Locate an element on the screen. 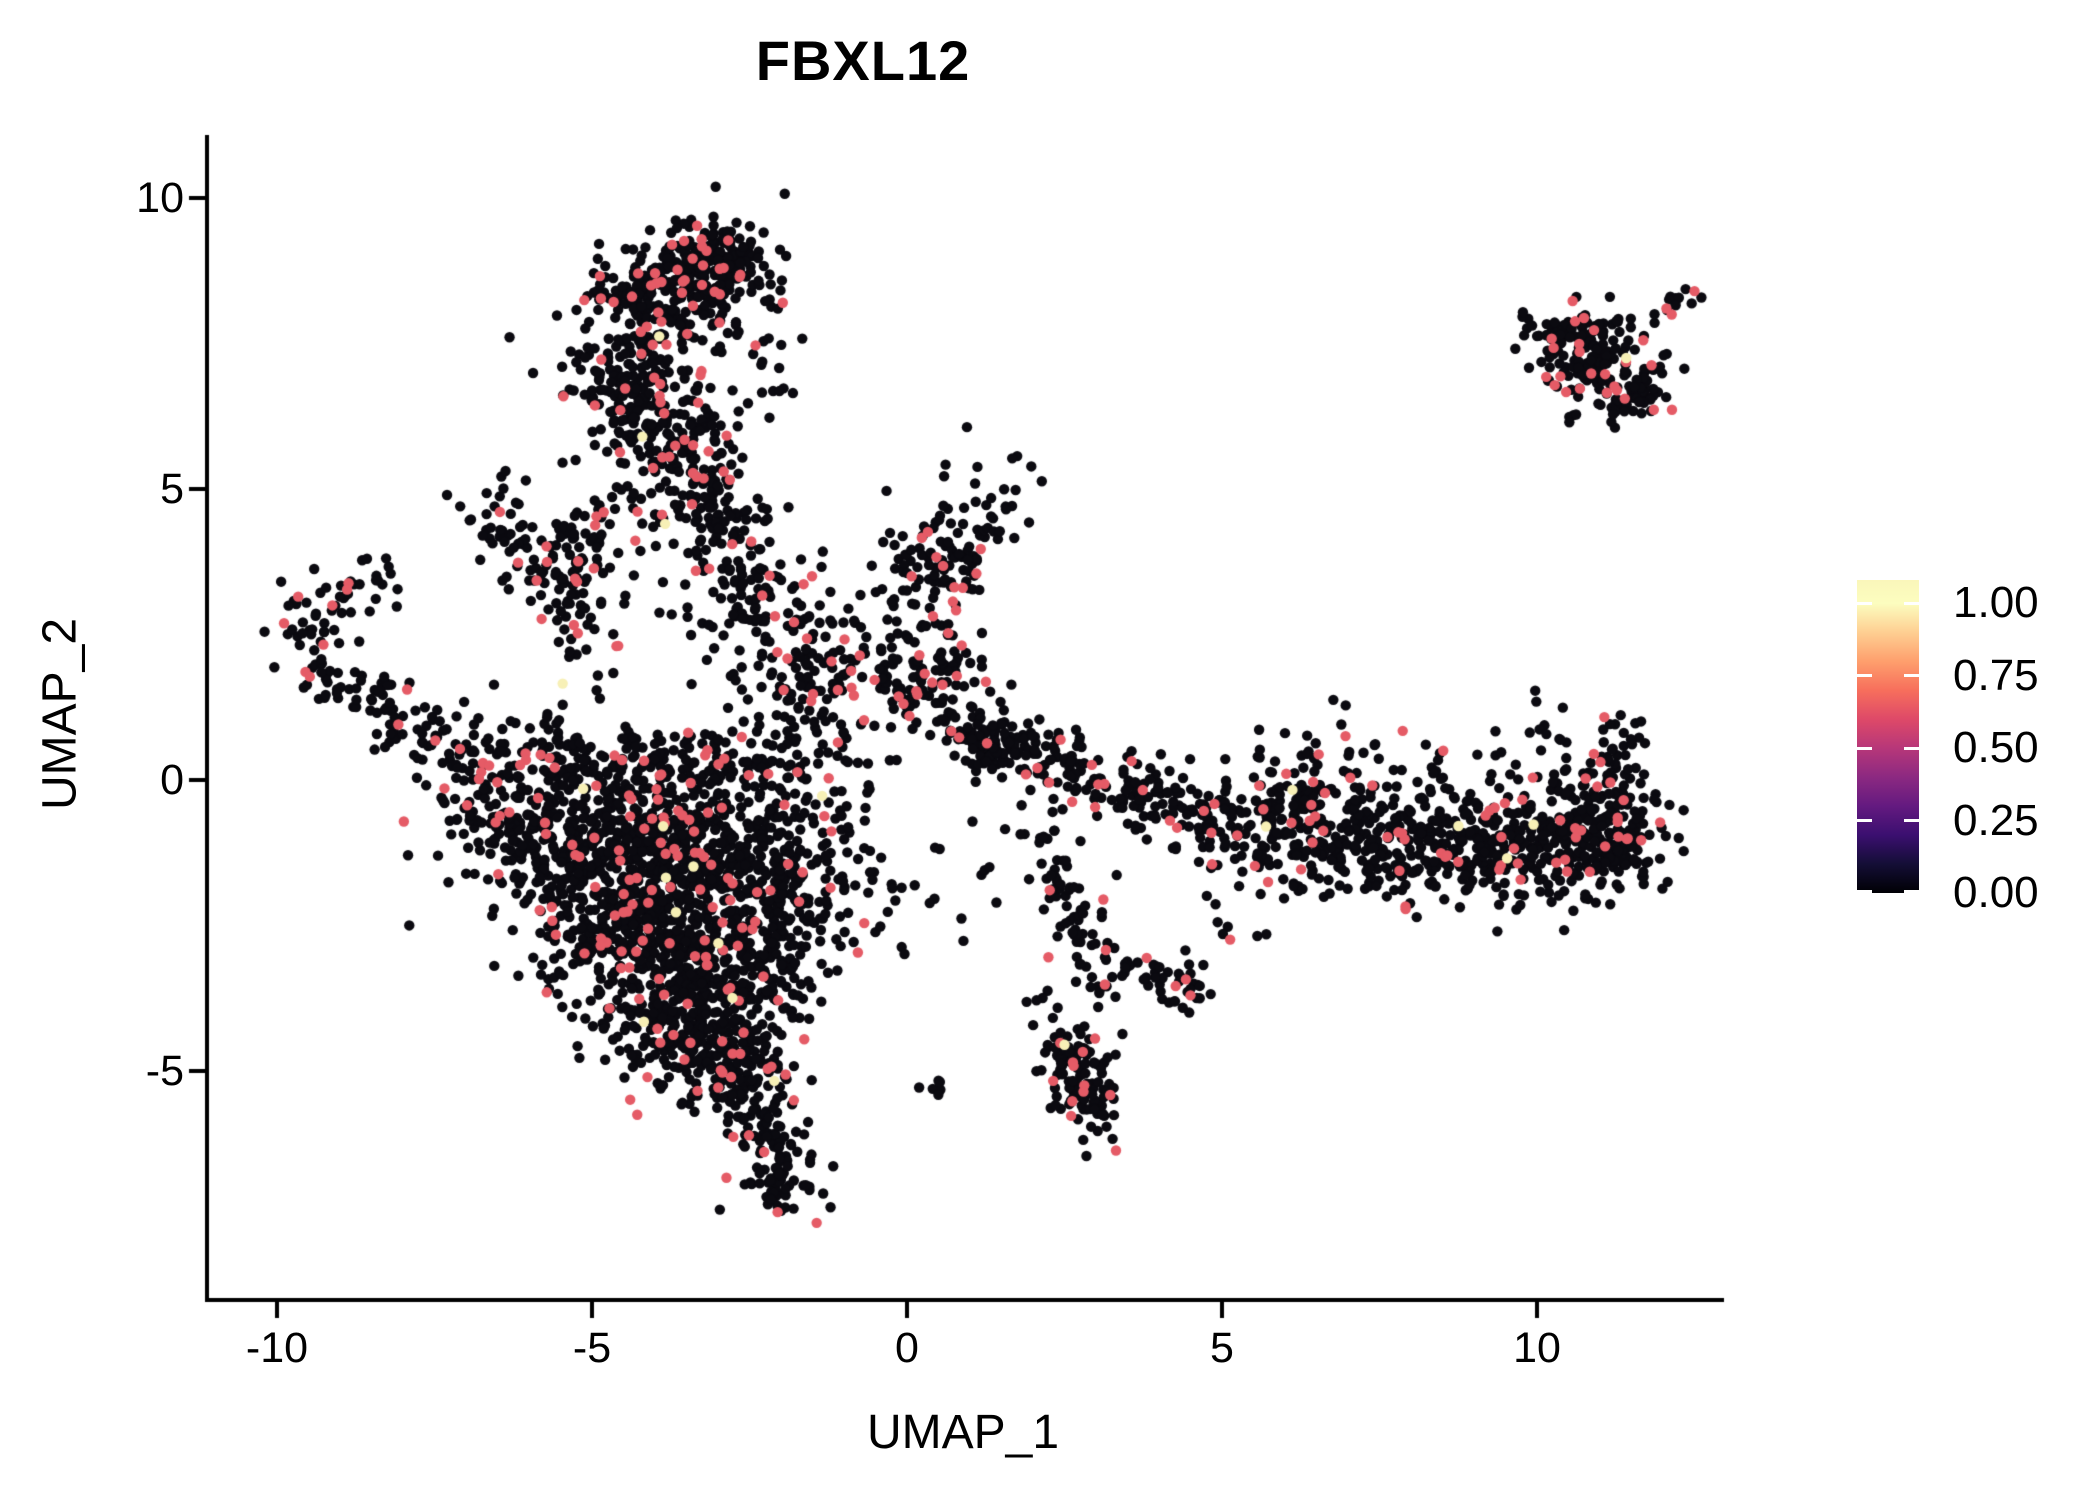 The height and width of the screenshot is (1500, 2100). colorbar-tick-label: 0.00 is located at coordinates (1996, 892).